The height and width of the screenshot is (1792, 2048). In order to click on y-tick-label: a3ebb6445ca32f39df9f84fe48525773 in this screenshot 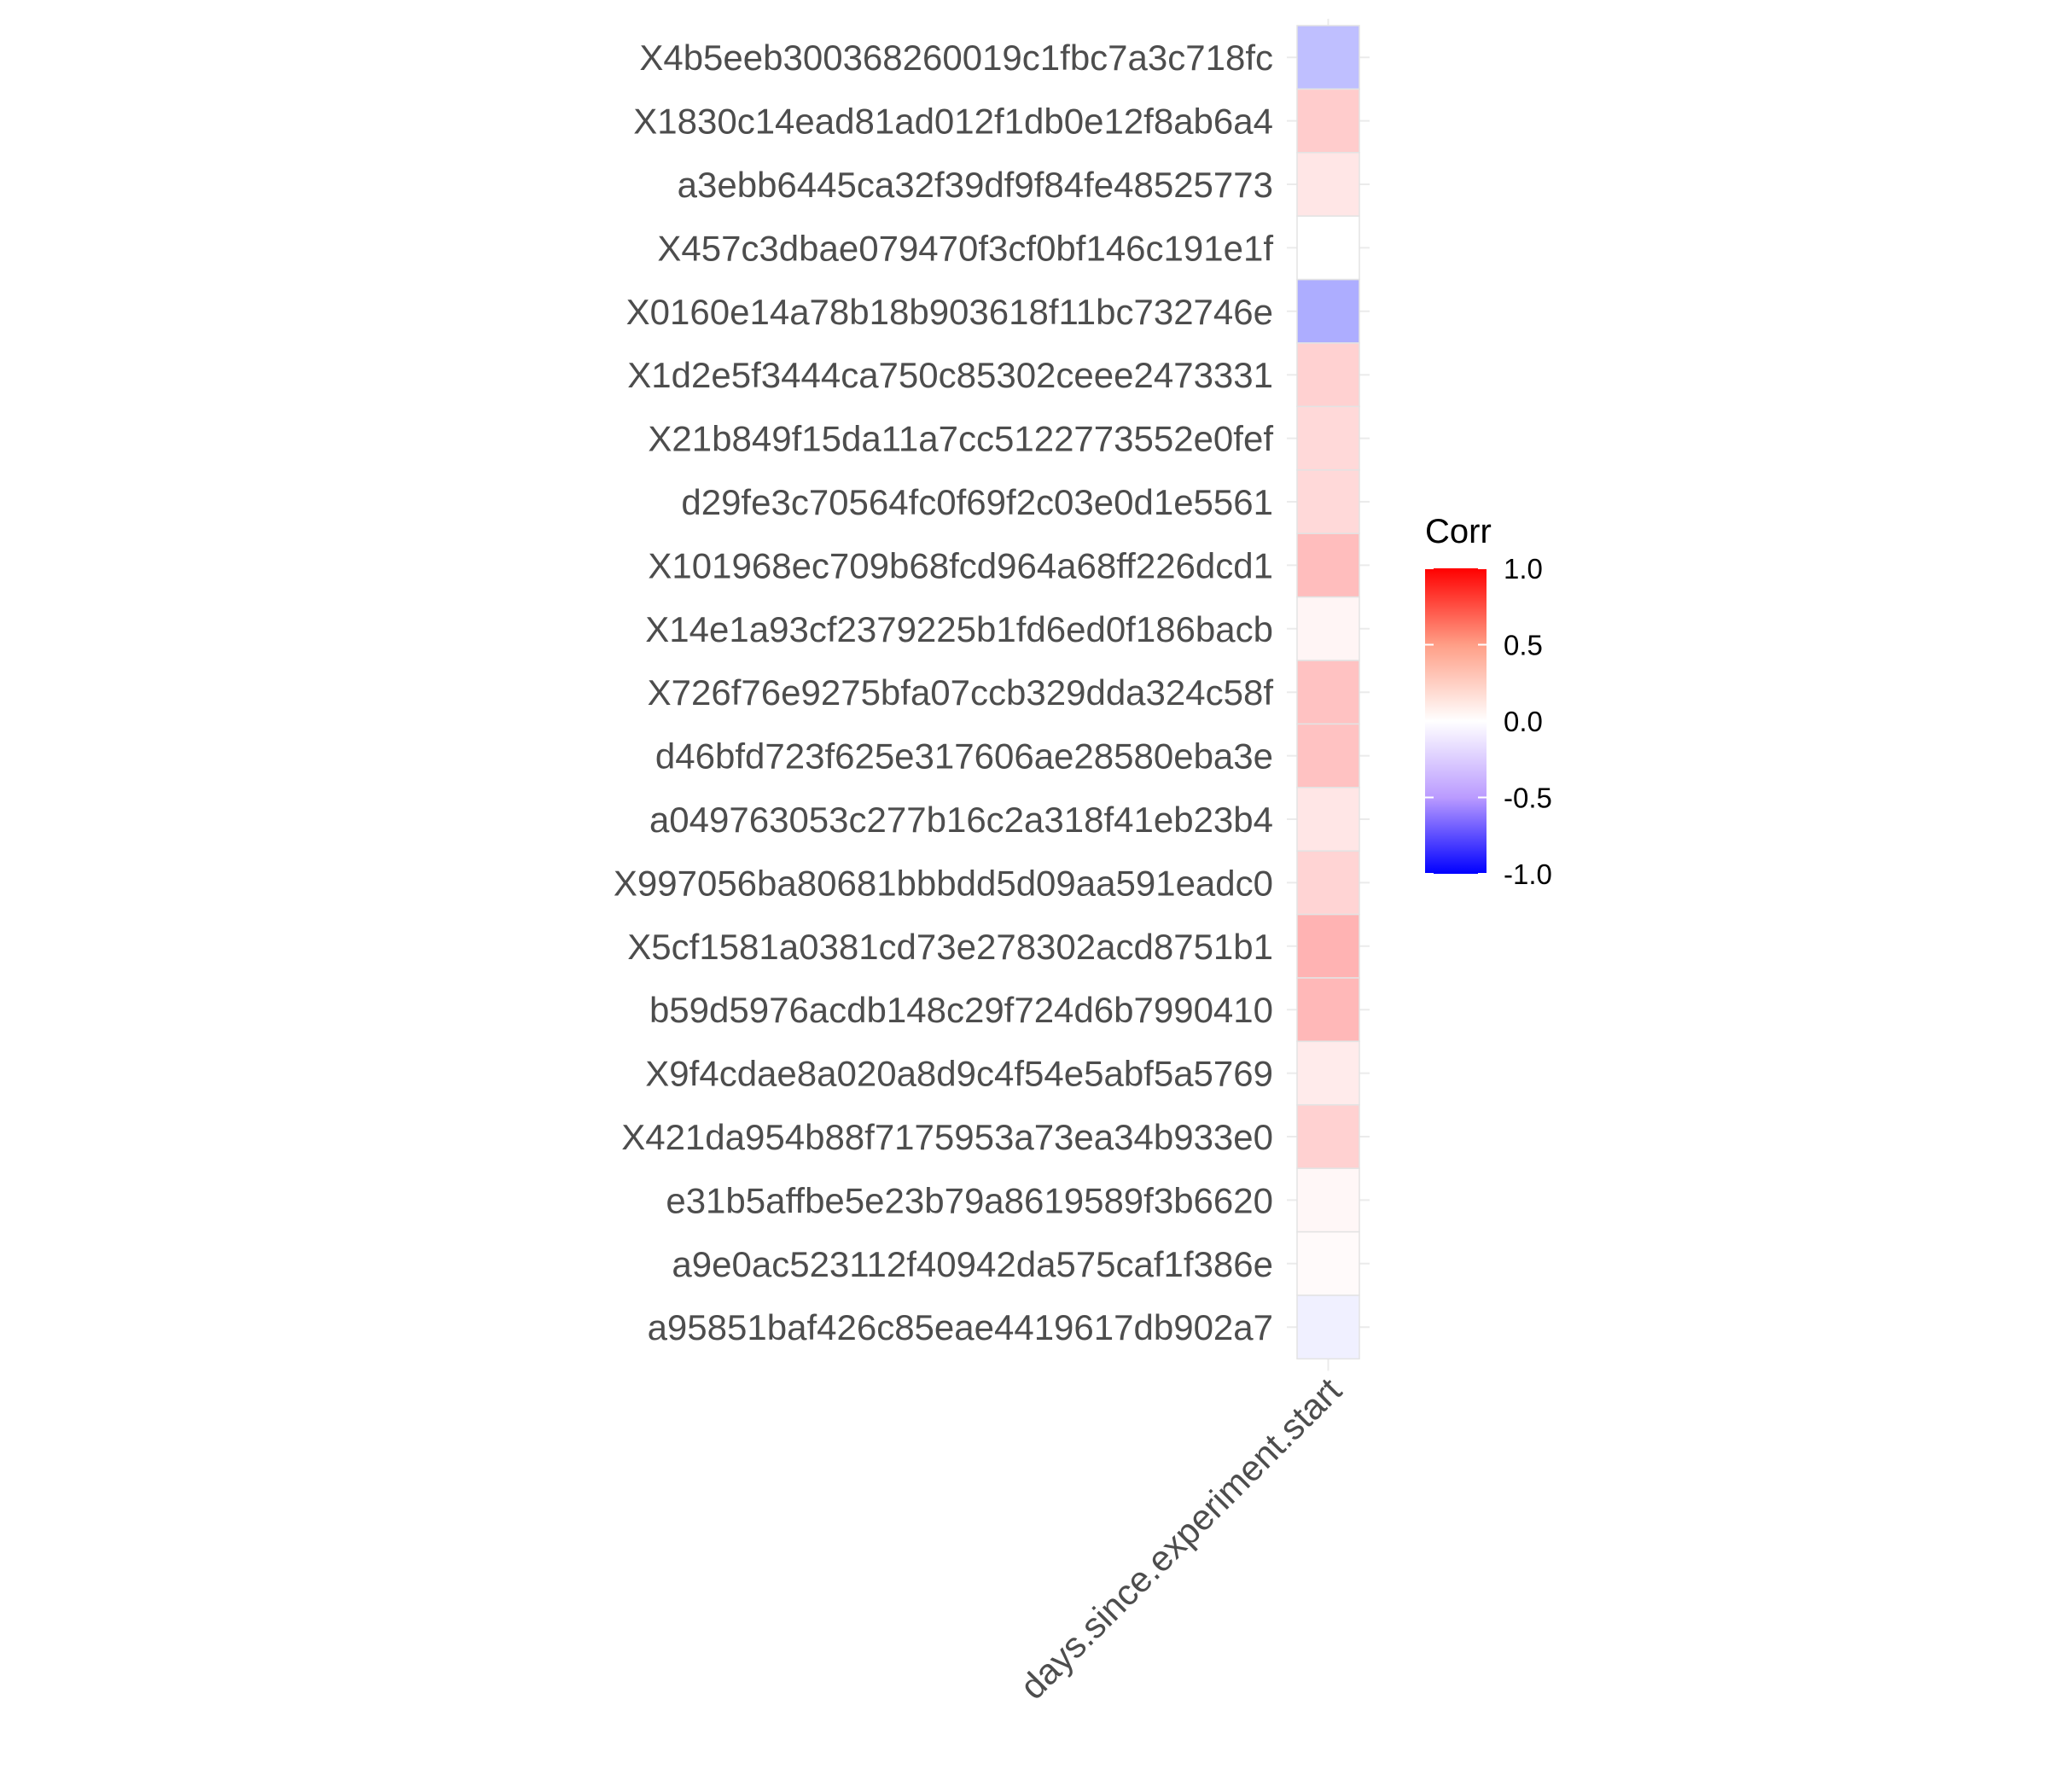, I will do `click(976, 185)`.